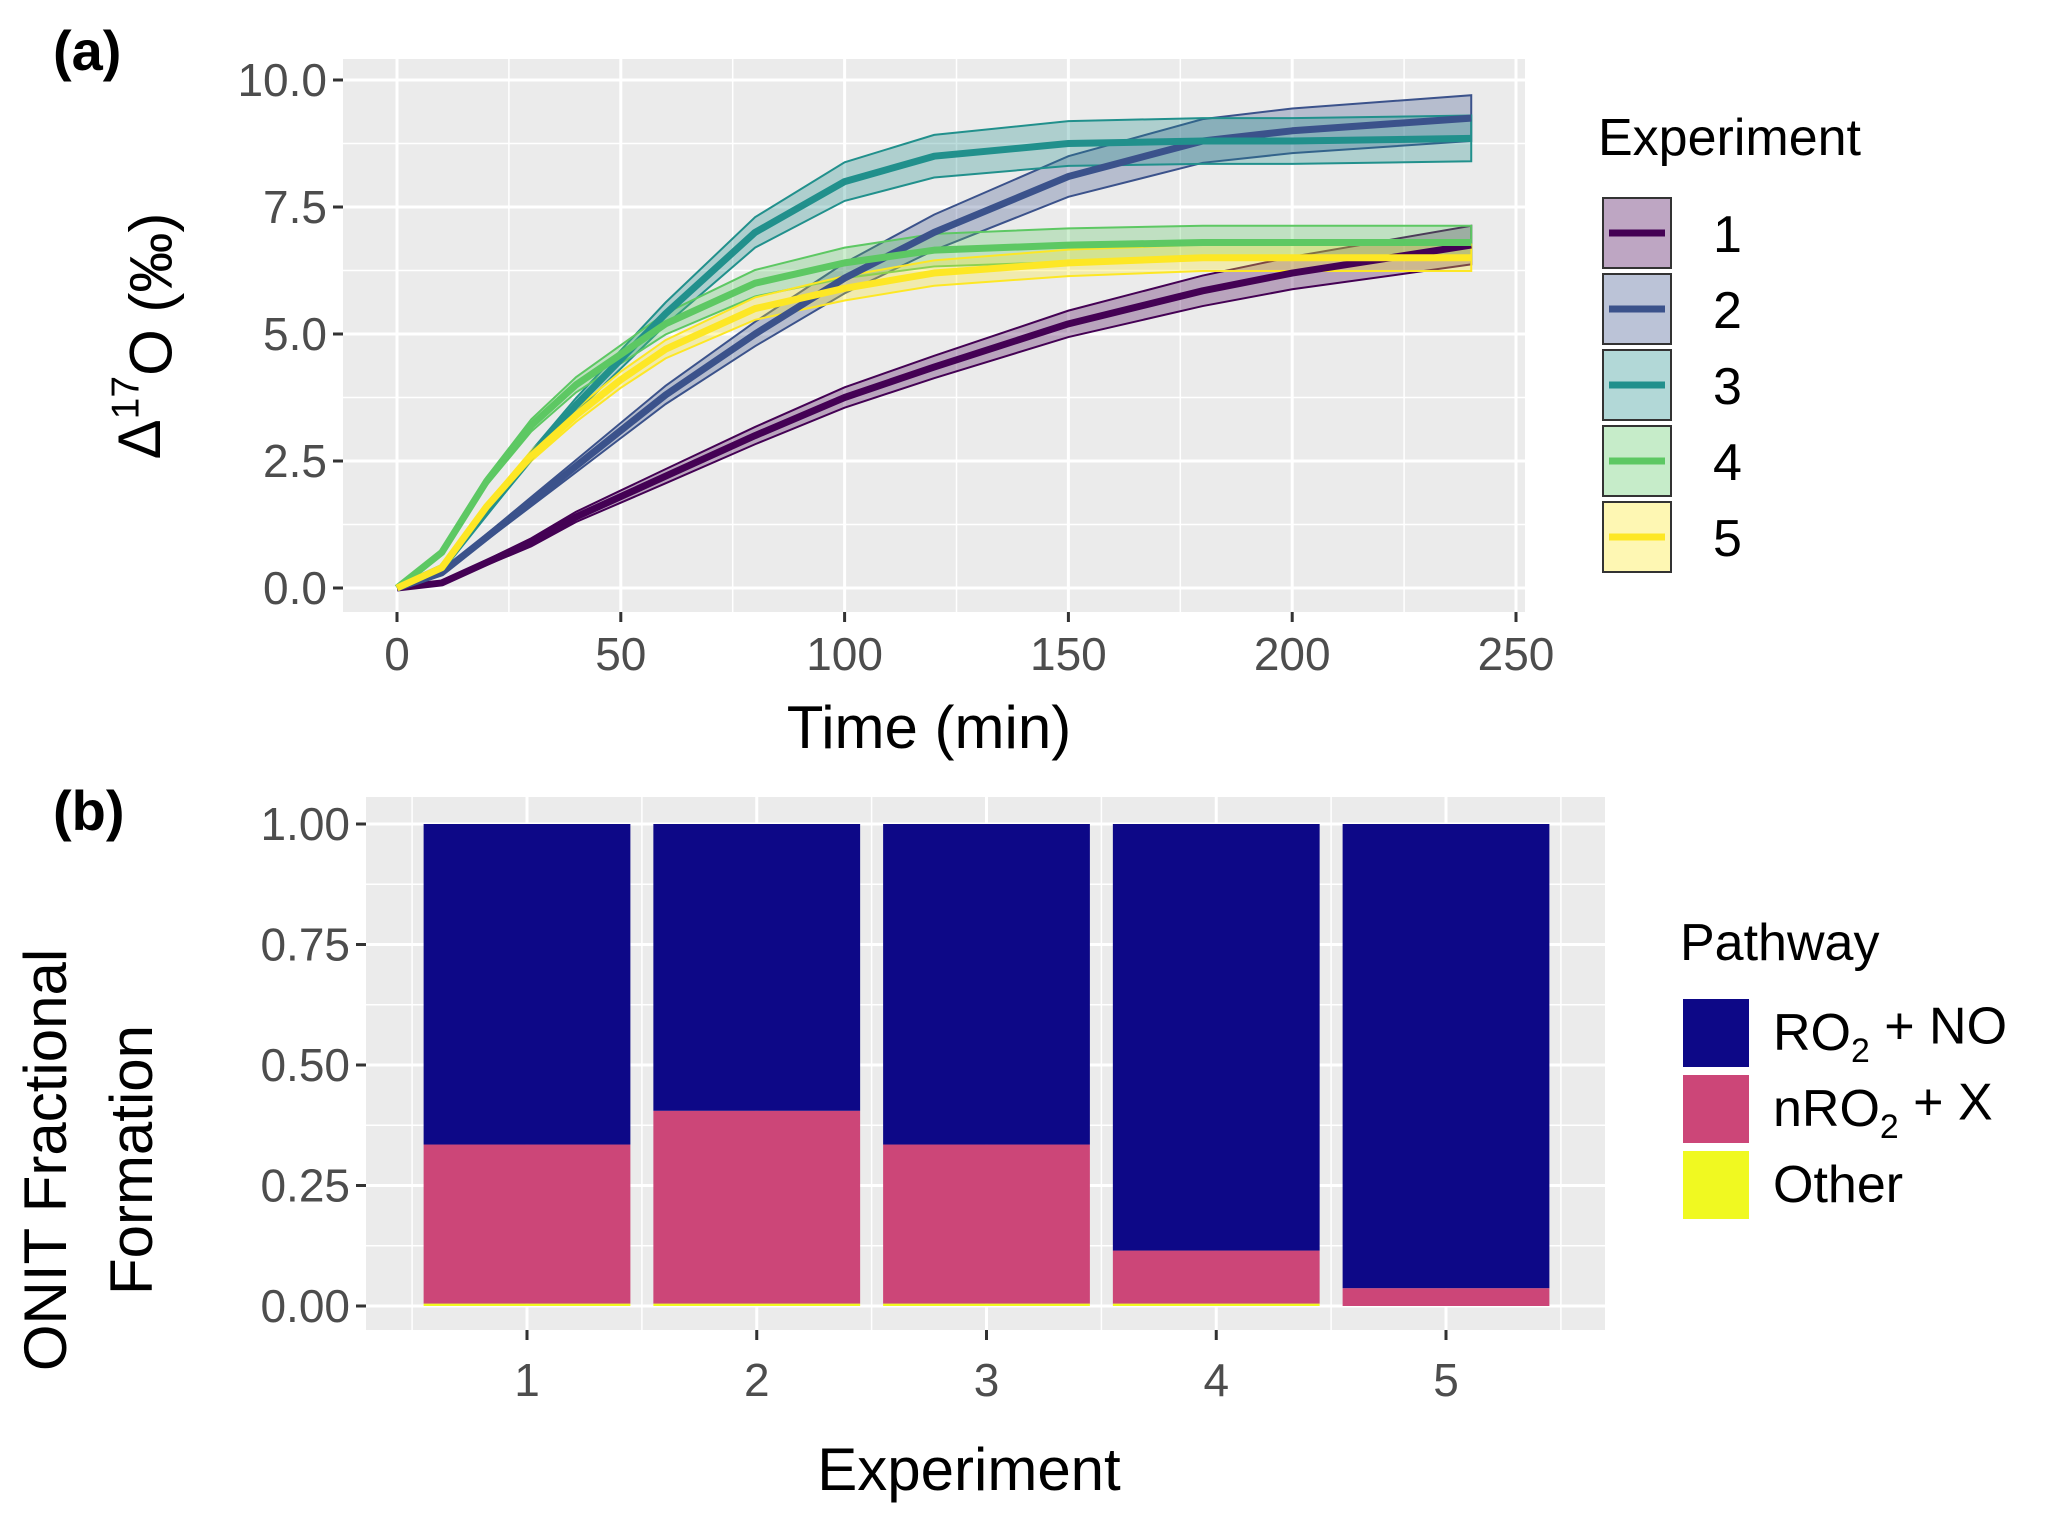 Image resolution: width=2067 pixels, height=1528 pixels. I want to click on y-tick-label: 0.75, so click(305, 945).